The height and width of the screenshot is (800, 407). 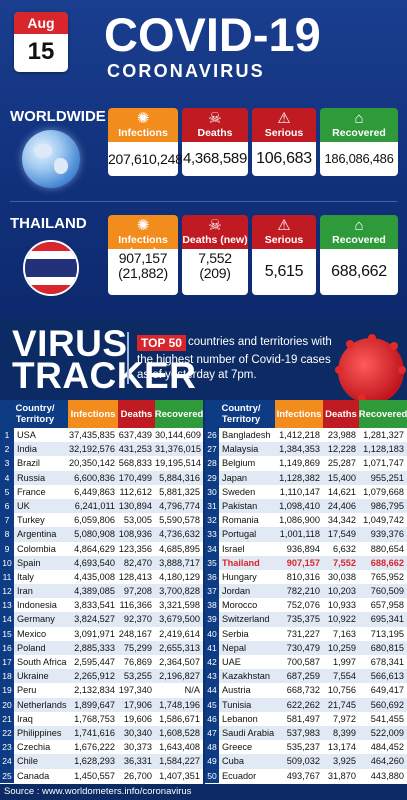 What do you see at coordinates (215, 232) in the screenshot?
I see `deaths-new-header: ☠ Deaths (new)` at bounding box center [215, 232].